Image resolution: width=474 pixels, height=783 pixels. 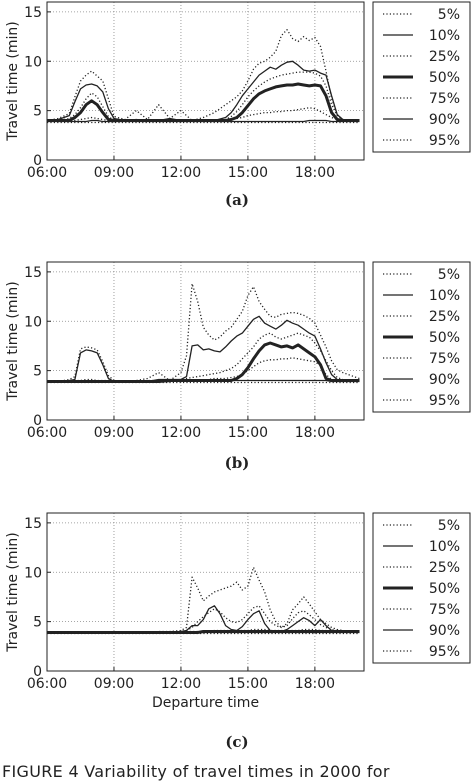 I want to click on panel-caption-a: (a), so click(x=237, y=200).